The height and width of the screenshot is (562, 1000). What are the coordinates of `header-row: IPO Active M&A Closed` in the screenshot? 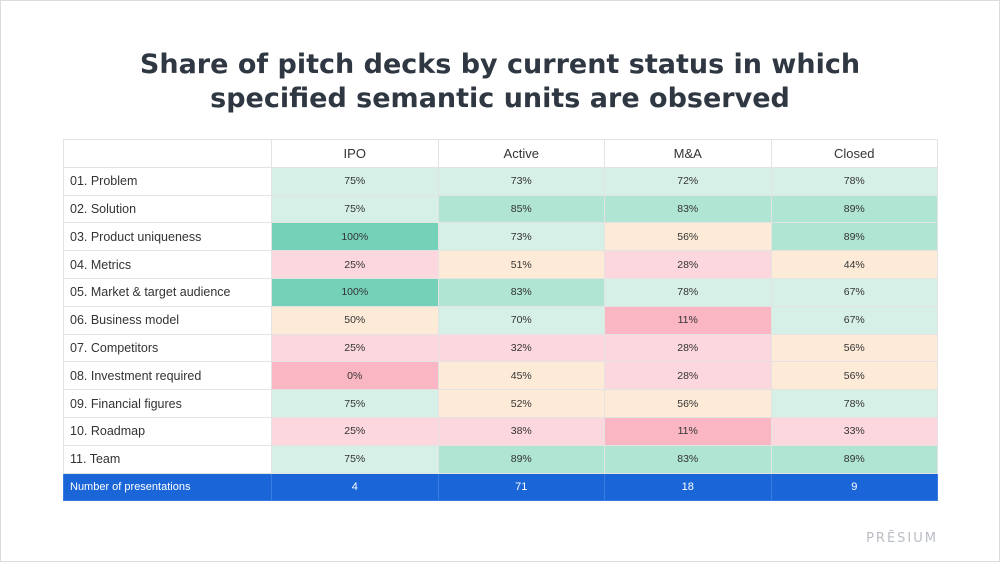 It's located at (500, 153).